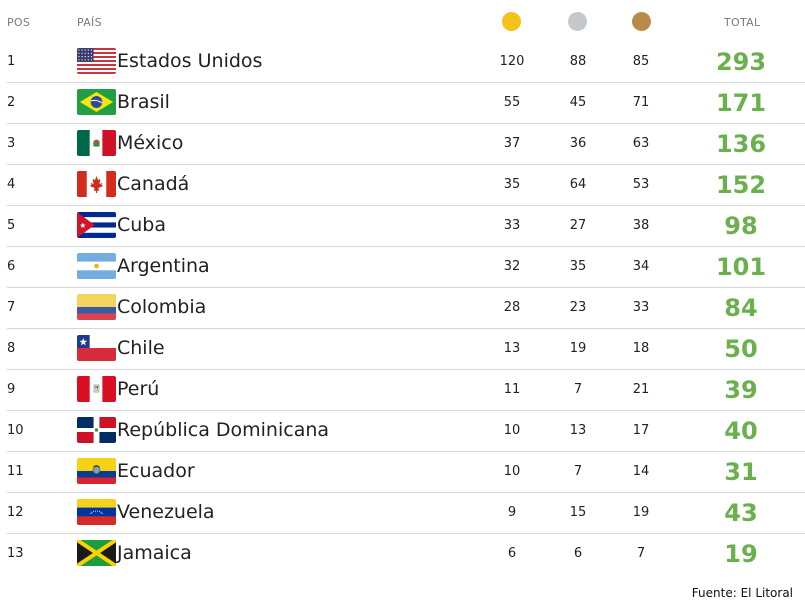  Describe the element at coordinates (641, 61) in the screenshot. I see `bronze-count: 85` at that location.